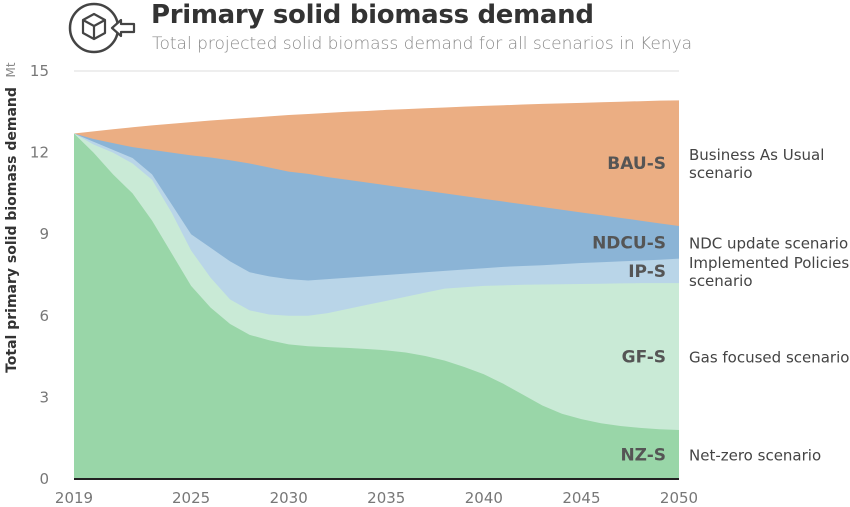 The height and width of the screenshot is (507, 850). Describe the element at coordinates (755, 456) in the screenshot. I see `series-label-nz-s: Net-zero scenario` at that location.